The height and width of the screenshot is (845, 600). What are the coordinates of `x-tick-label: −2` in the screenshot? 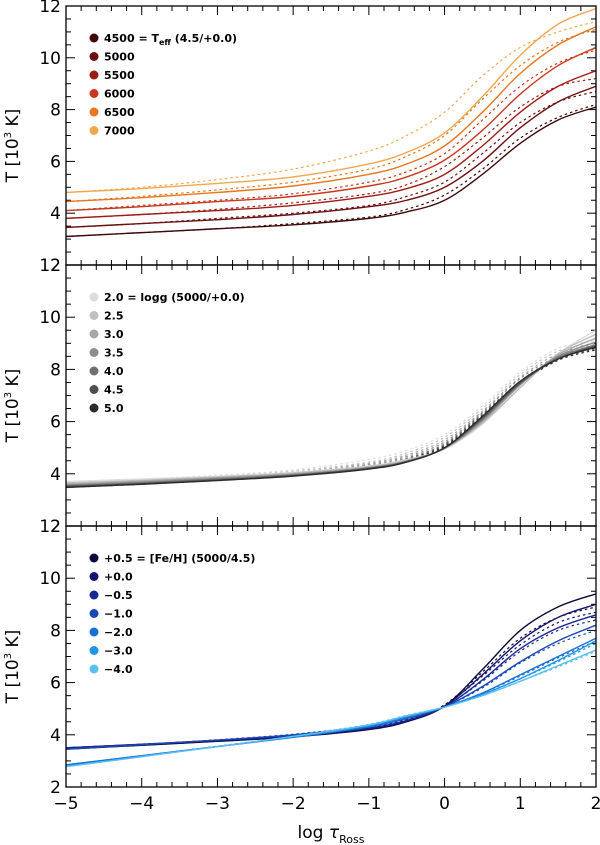 It's located at (293, 804).